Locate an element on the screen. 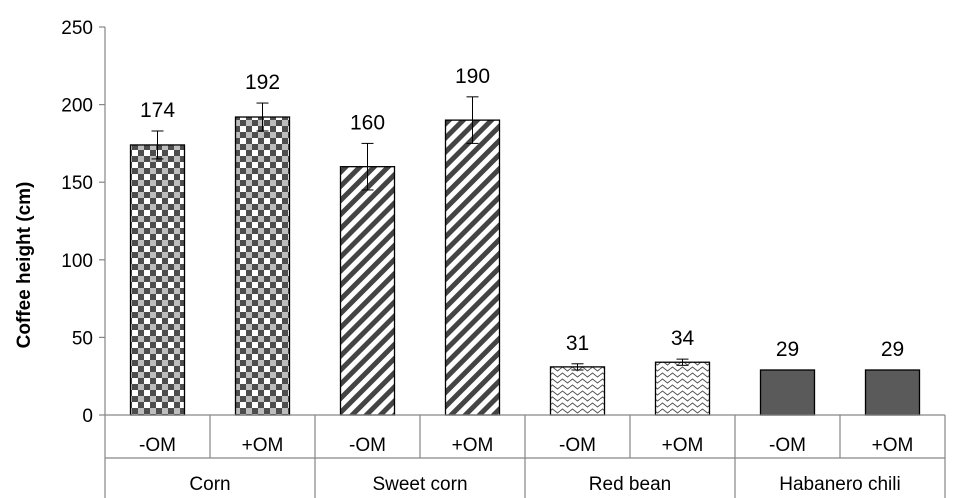 The width and height of the screenshot is (956, 498). y-tick-label: 100 is located at coordinates (77, 261).